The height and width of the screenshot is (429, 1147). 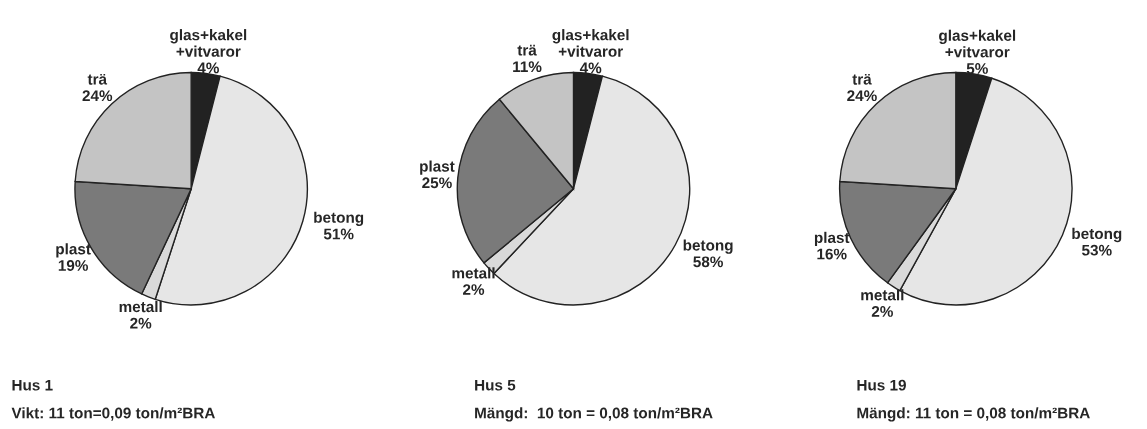 I want to click on data-label: 58%, so click(x=708, y=262).